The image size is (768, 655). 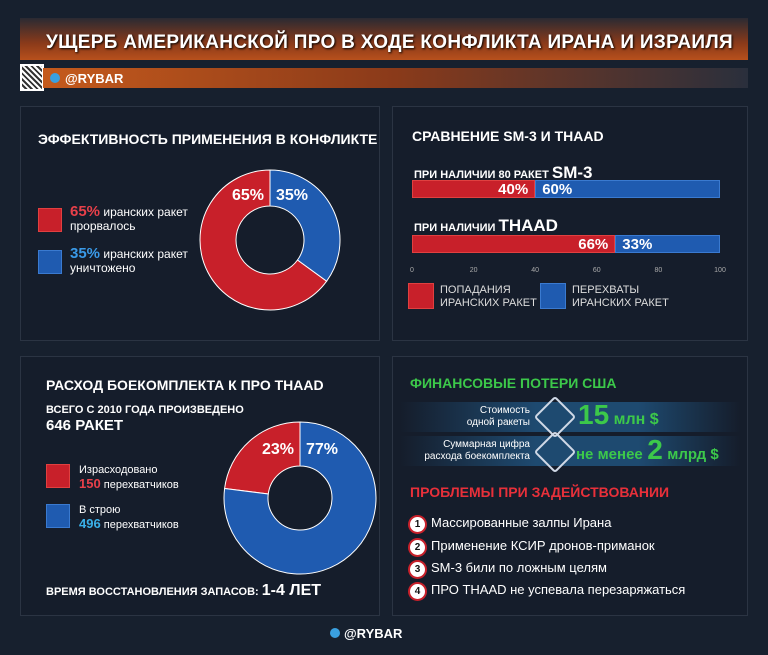 I want to click on problem-item: 1 Массированные залпы Ирана, so click(x=510, y=523).